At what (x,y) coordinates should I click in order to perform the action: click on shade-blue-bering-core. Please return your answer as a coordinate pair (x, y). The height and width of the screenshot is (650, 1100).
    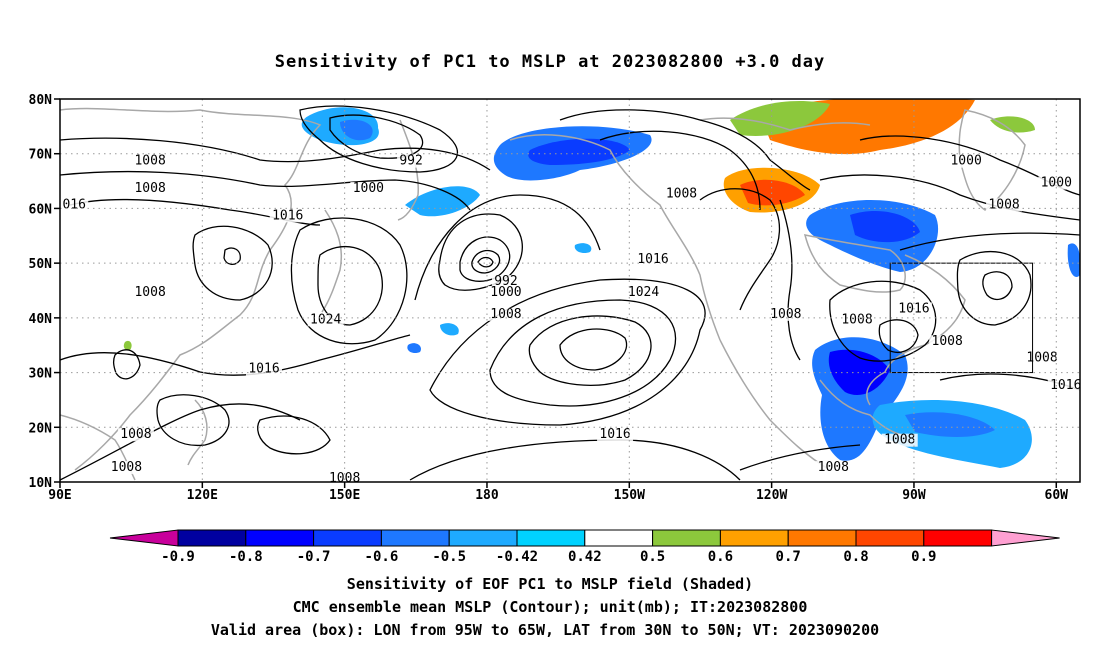
    Looking at the image, I should click on (579, 151).